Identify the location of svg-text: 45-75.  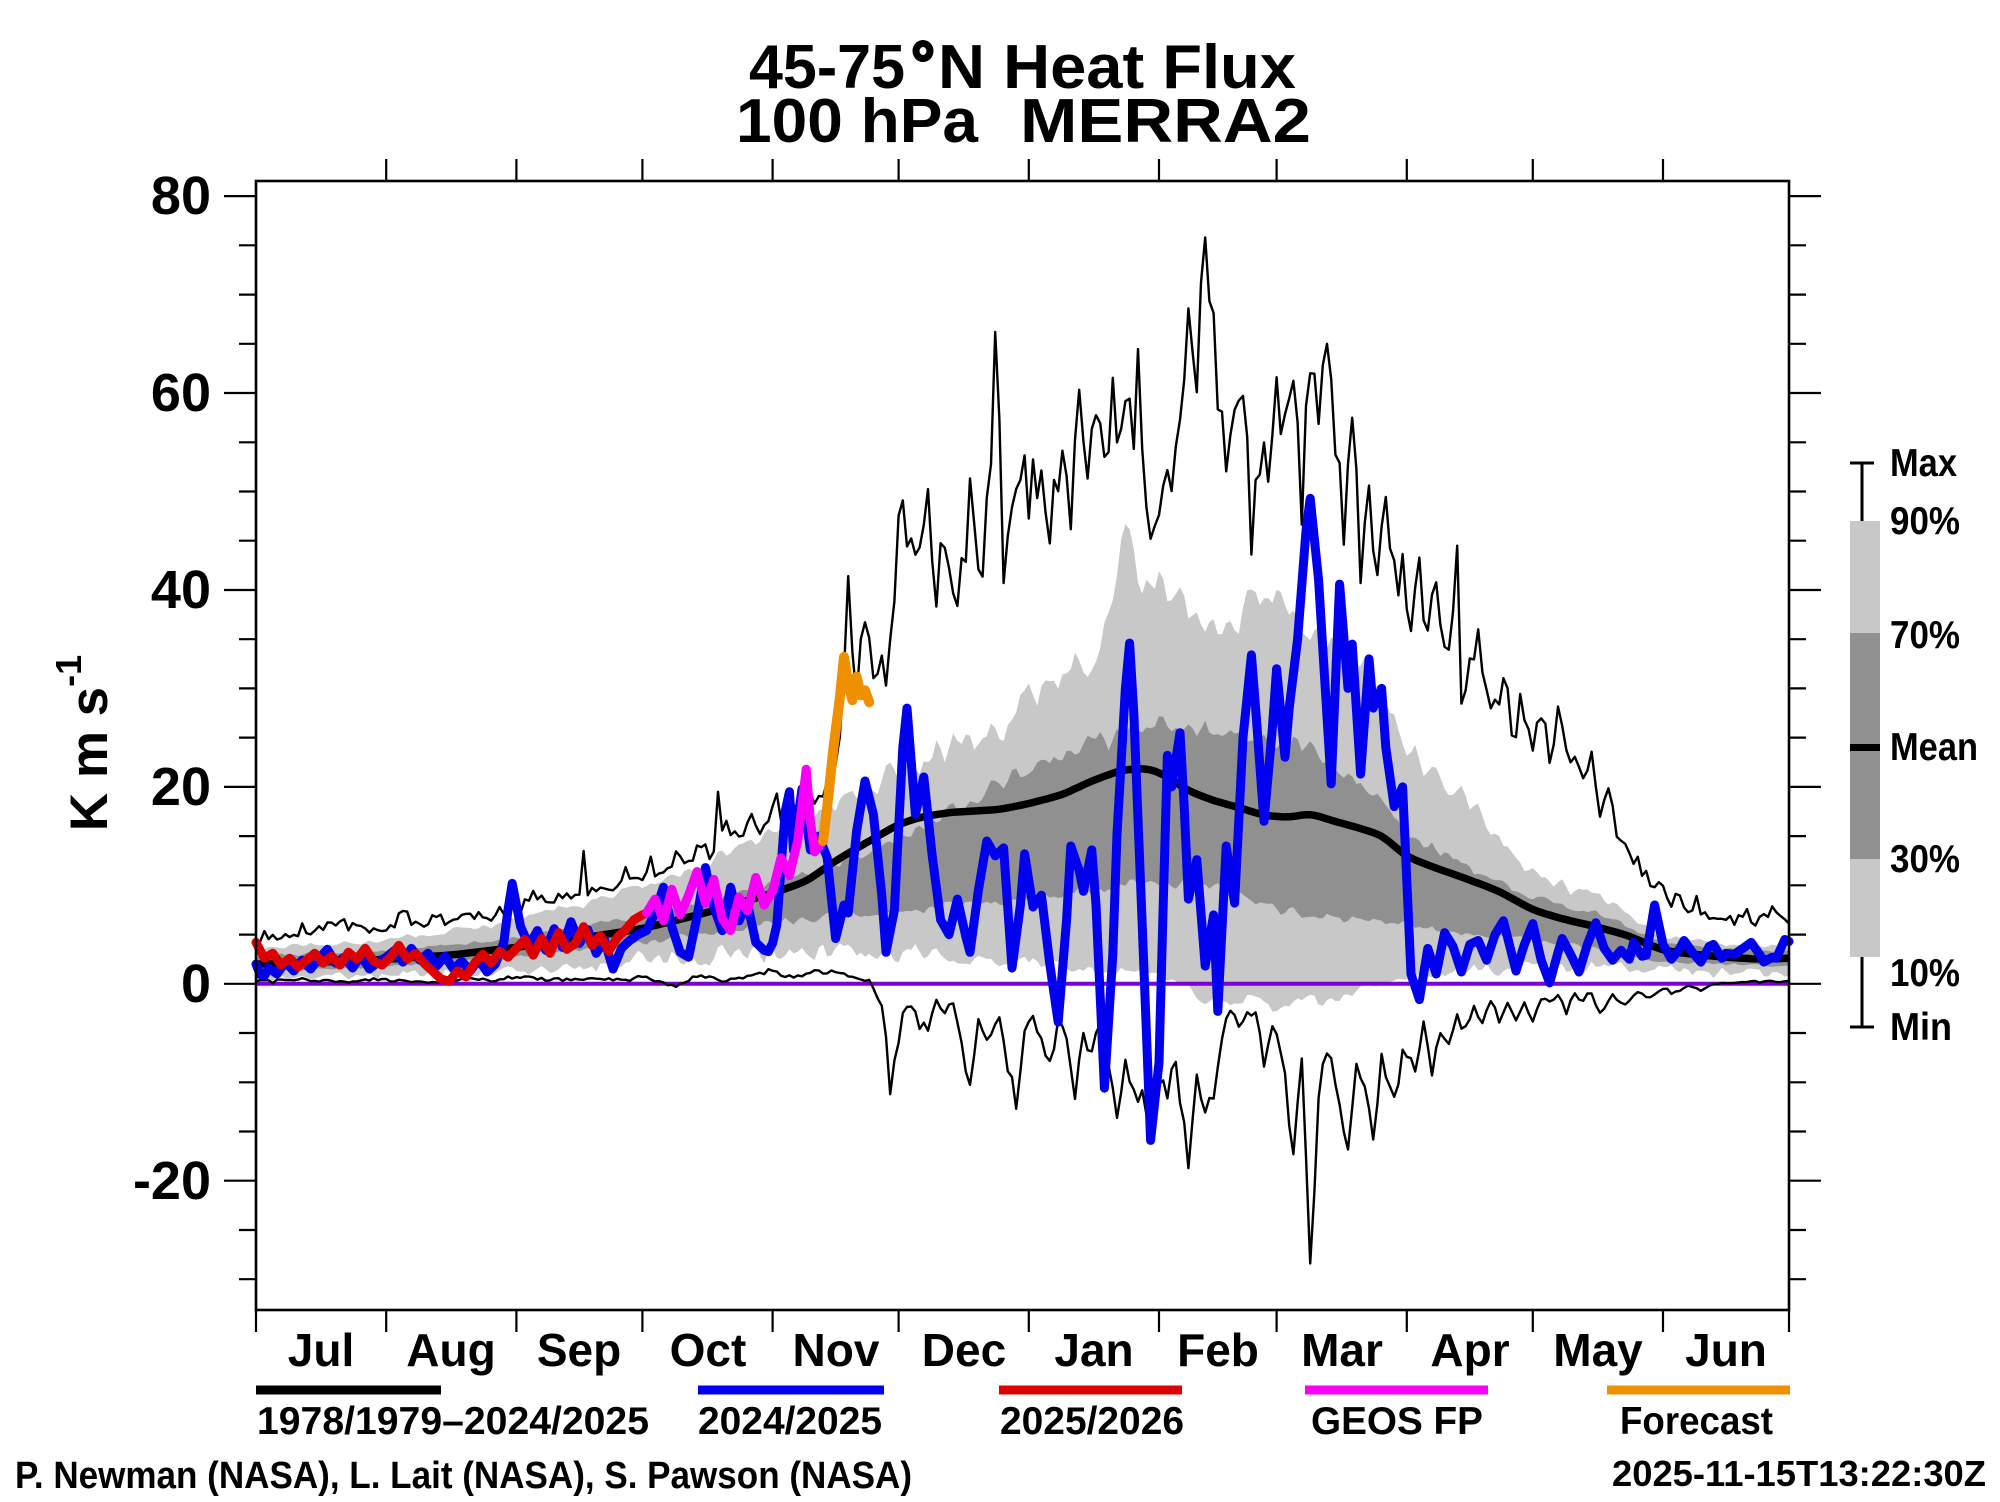
(827, 67).